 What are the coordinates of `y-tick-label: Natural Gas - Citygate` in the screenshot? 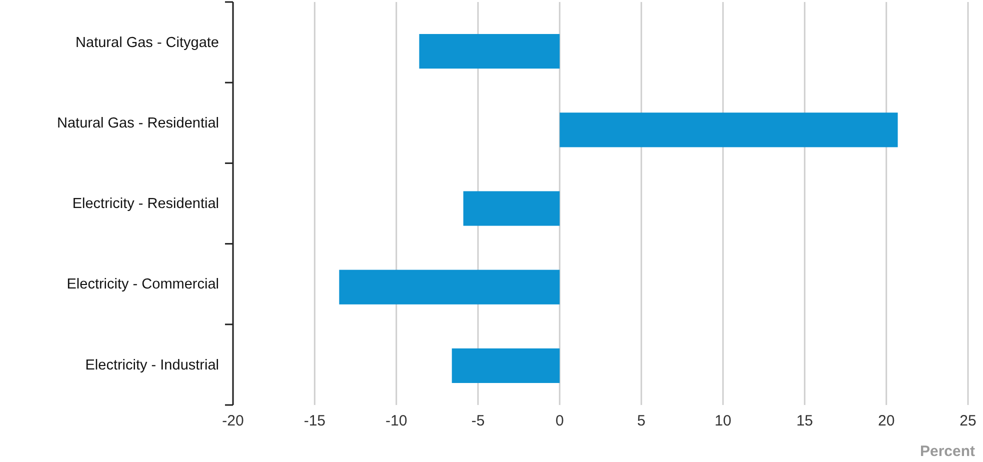 It's located at (147, 42).